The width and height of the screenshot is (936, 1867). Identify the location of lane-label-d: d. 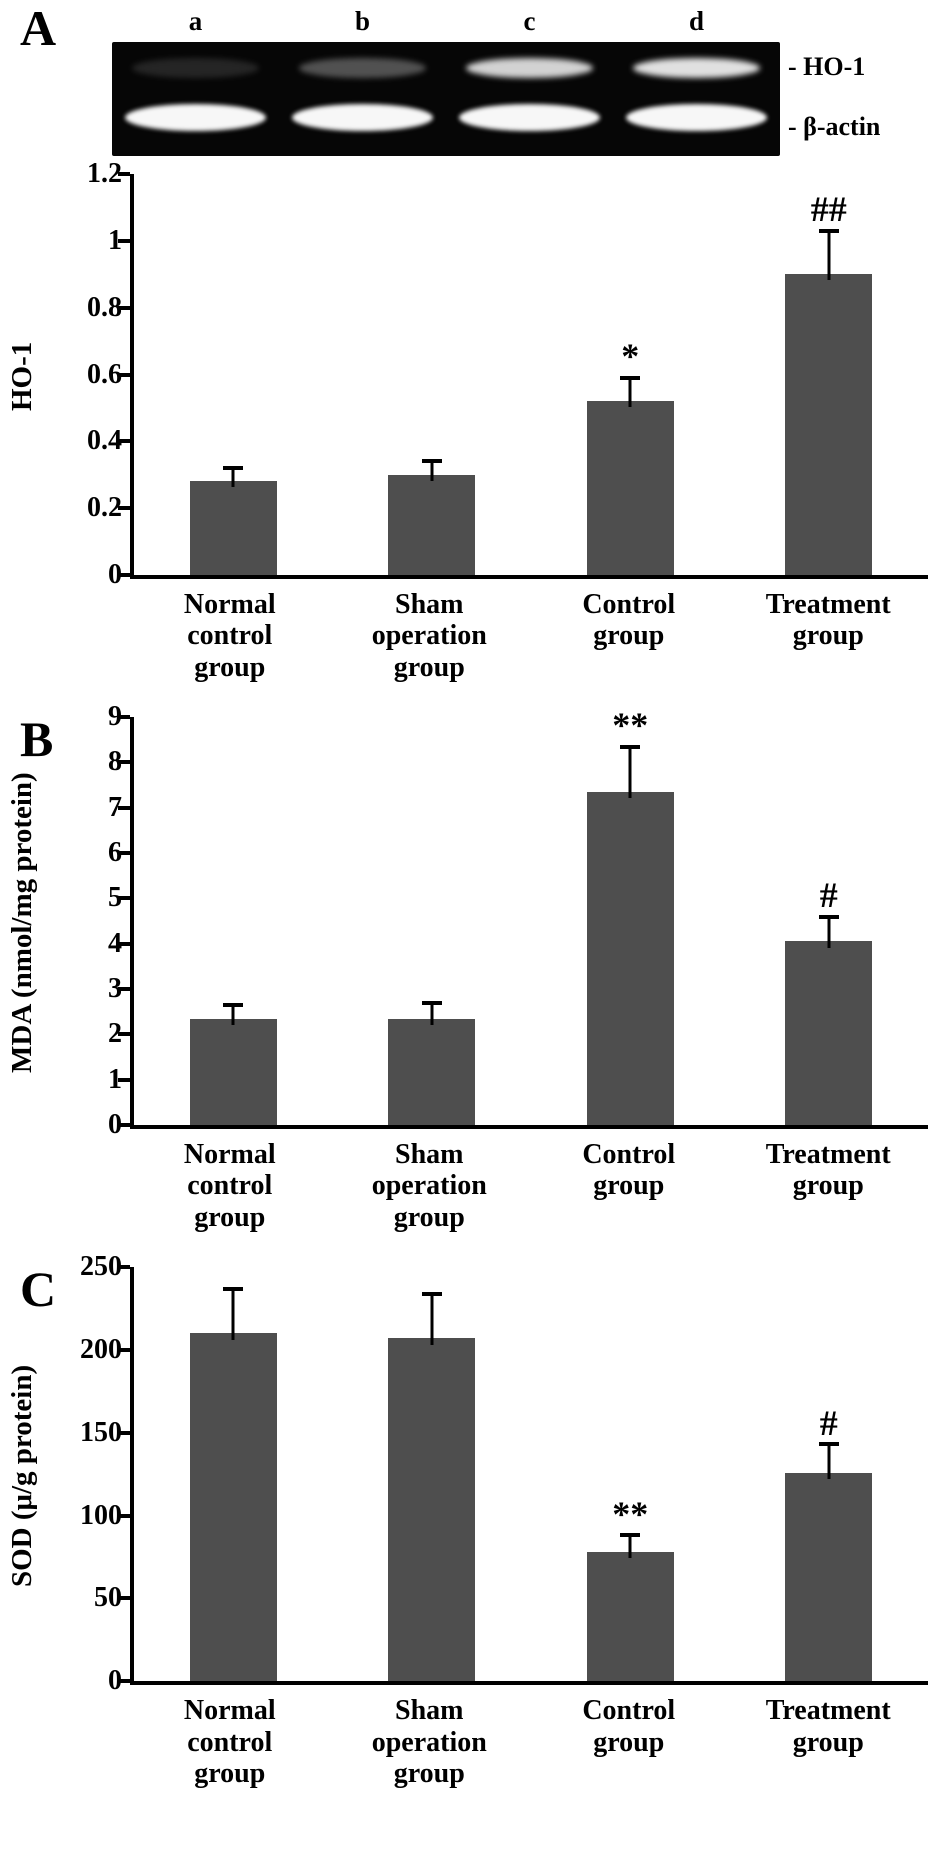
(696, 21).